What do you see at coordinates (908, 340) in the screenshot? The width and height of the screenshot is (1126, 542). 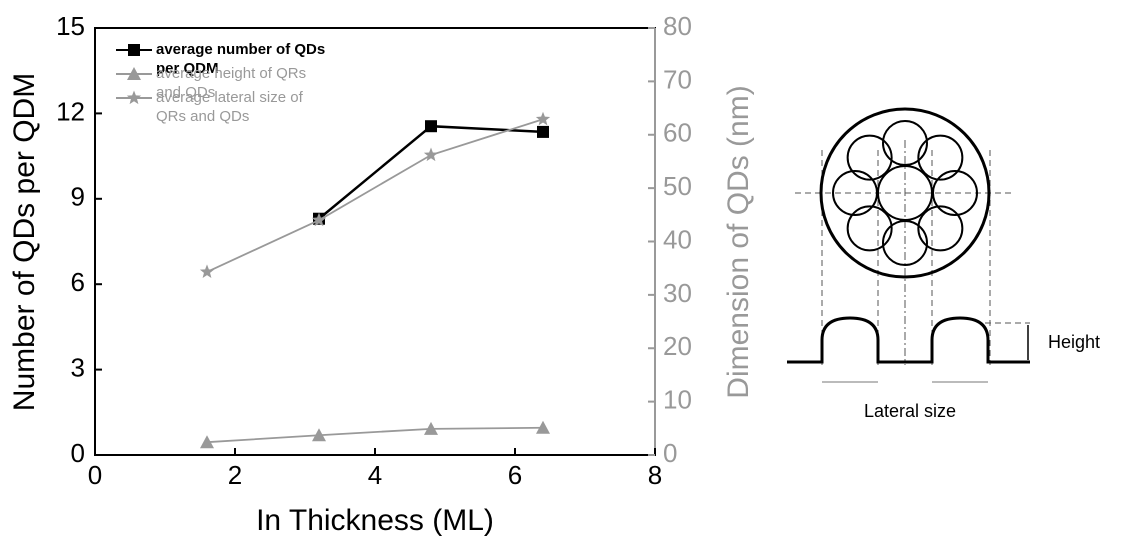 I see `profile` at bounding box center [908, 340].